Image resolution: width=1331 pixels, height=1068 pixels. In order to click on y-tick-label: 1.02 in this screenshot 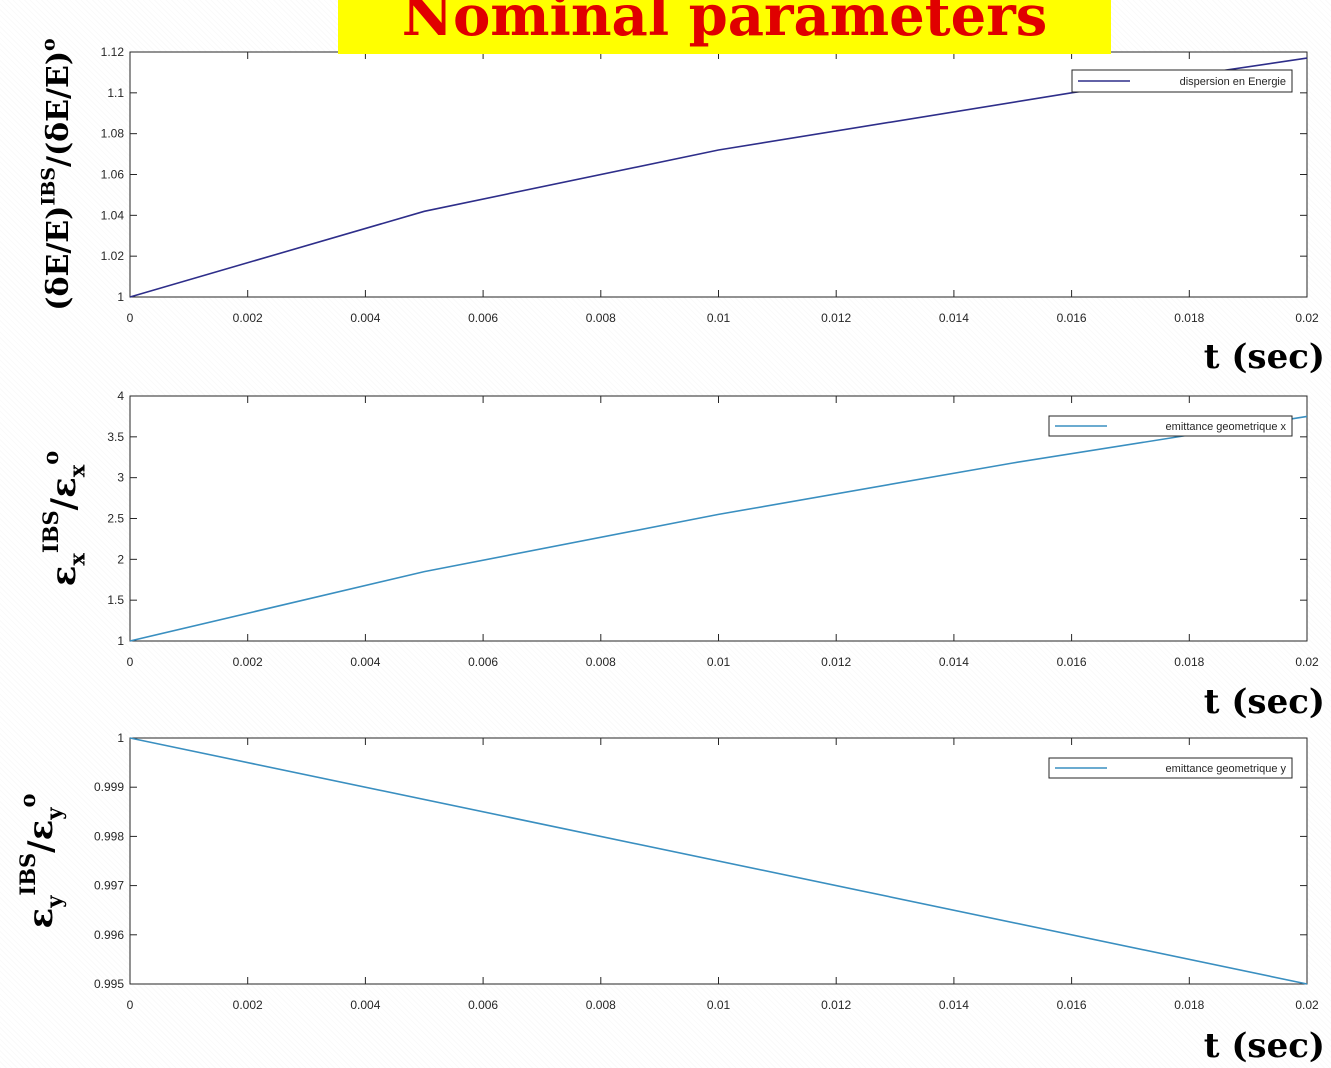, I will do `click(113, 256)`.